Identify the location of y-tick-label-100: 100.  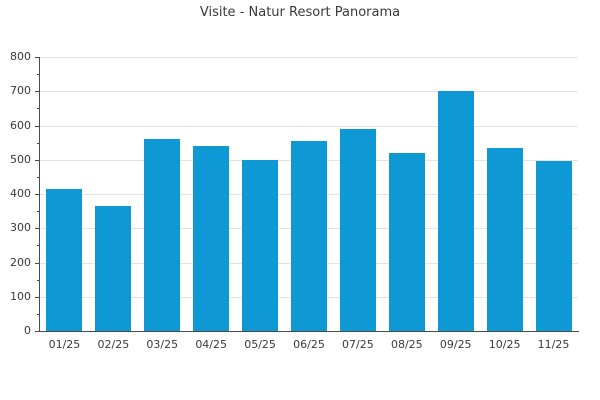
(20, 296).